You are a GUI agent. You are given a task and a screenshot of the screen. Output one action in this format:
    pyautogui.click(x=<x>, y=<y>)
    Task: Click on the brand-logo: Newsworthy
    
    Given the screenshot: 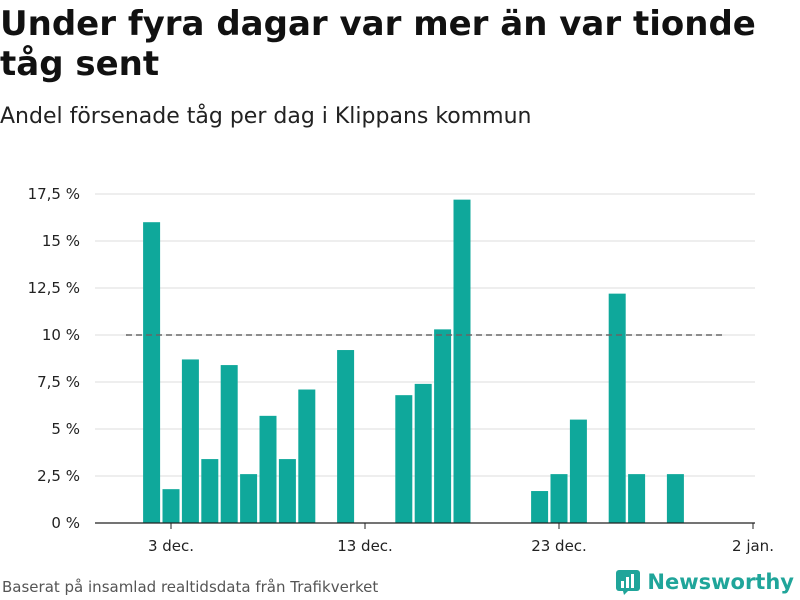 What is the action you would take?
    pyautogui.click(x=704, y=582)
    